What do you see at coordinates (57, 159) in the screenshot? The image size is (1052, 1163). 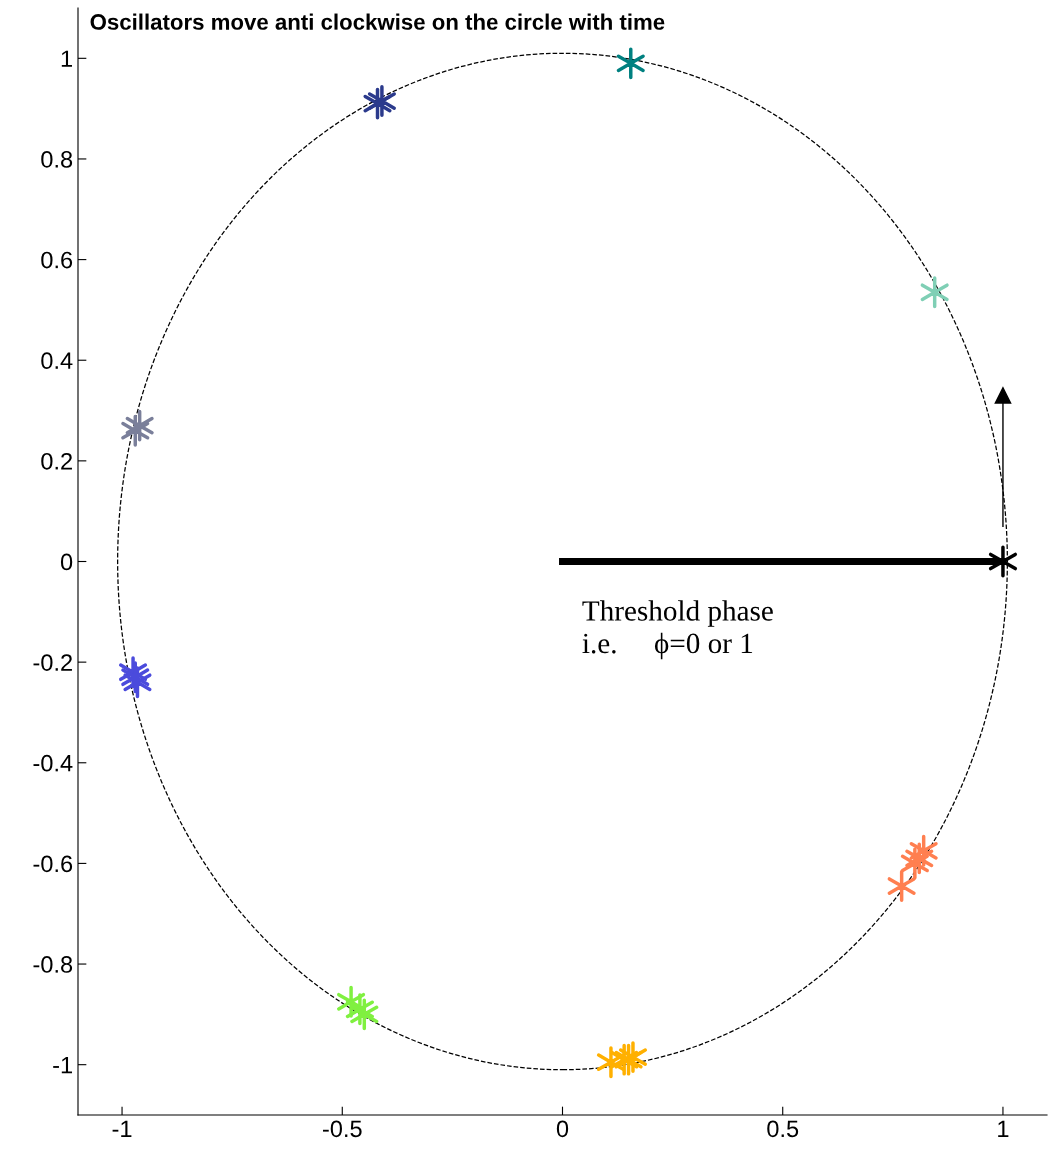 I see `y-tick-label: 0.8` at bounding box center [57, 159].